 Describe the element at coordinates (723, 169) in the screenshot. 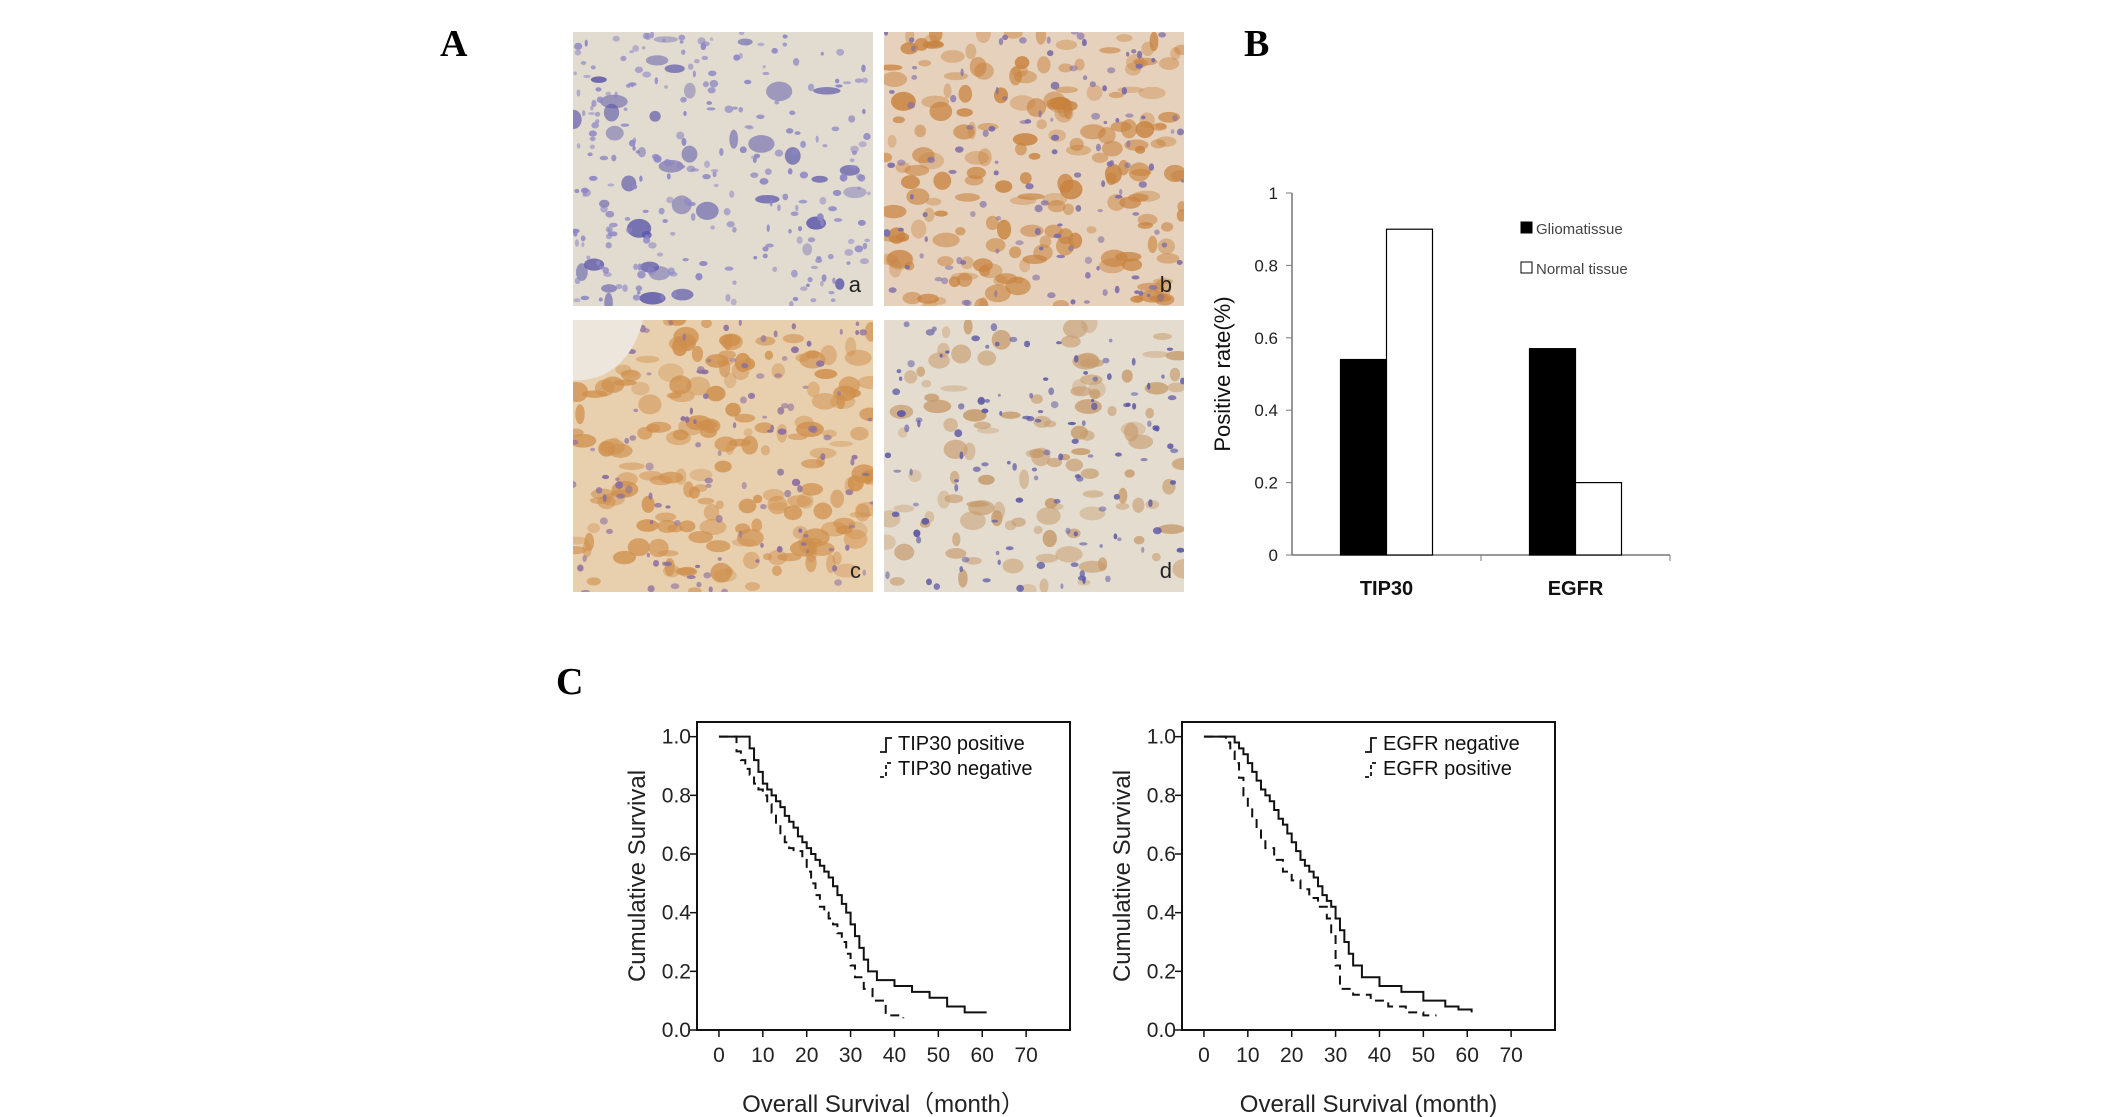

I see `tissue-background` at that location.